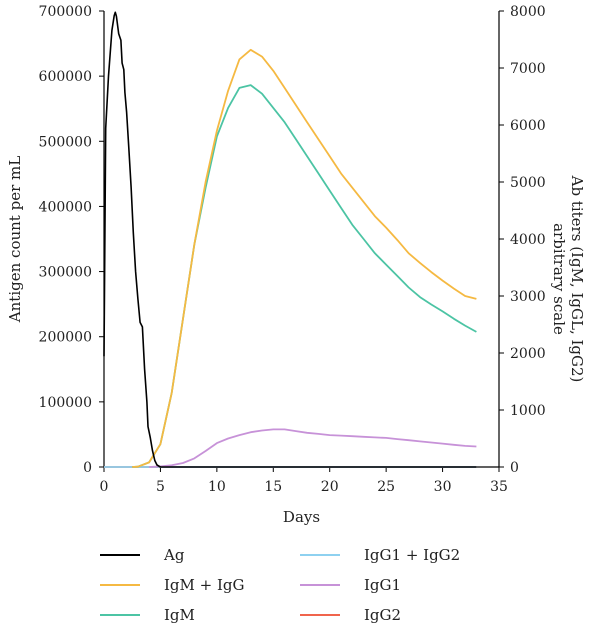 The image size is (600, 640). What do you see at coordinates (528, 354) in the screenshot?
I see `right-y-tick-label: 2000` at bounding box center [528, 354].